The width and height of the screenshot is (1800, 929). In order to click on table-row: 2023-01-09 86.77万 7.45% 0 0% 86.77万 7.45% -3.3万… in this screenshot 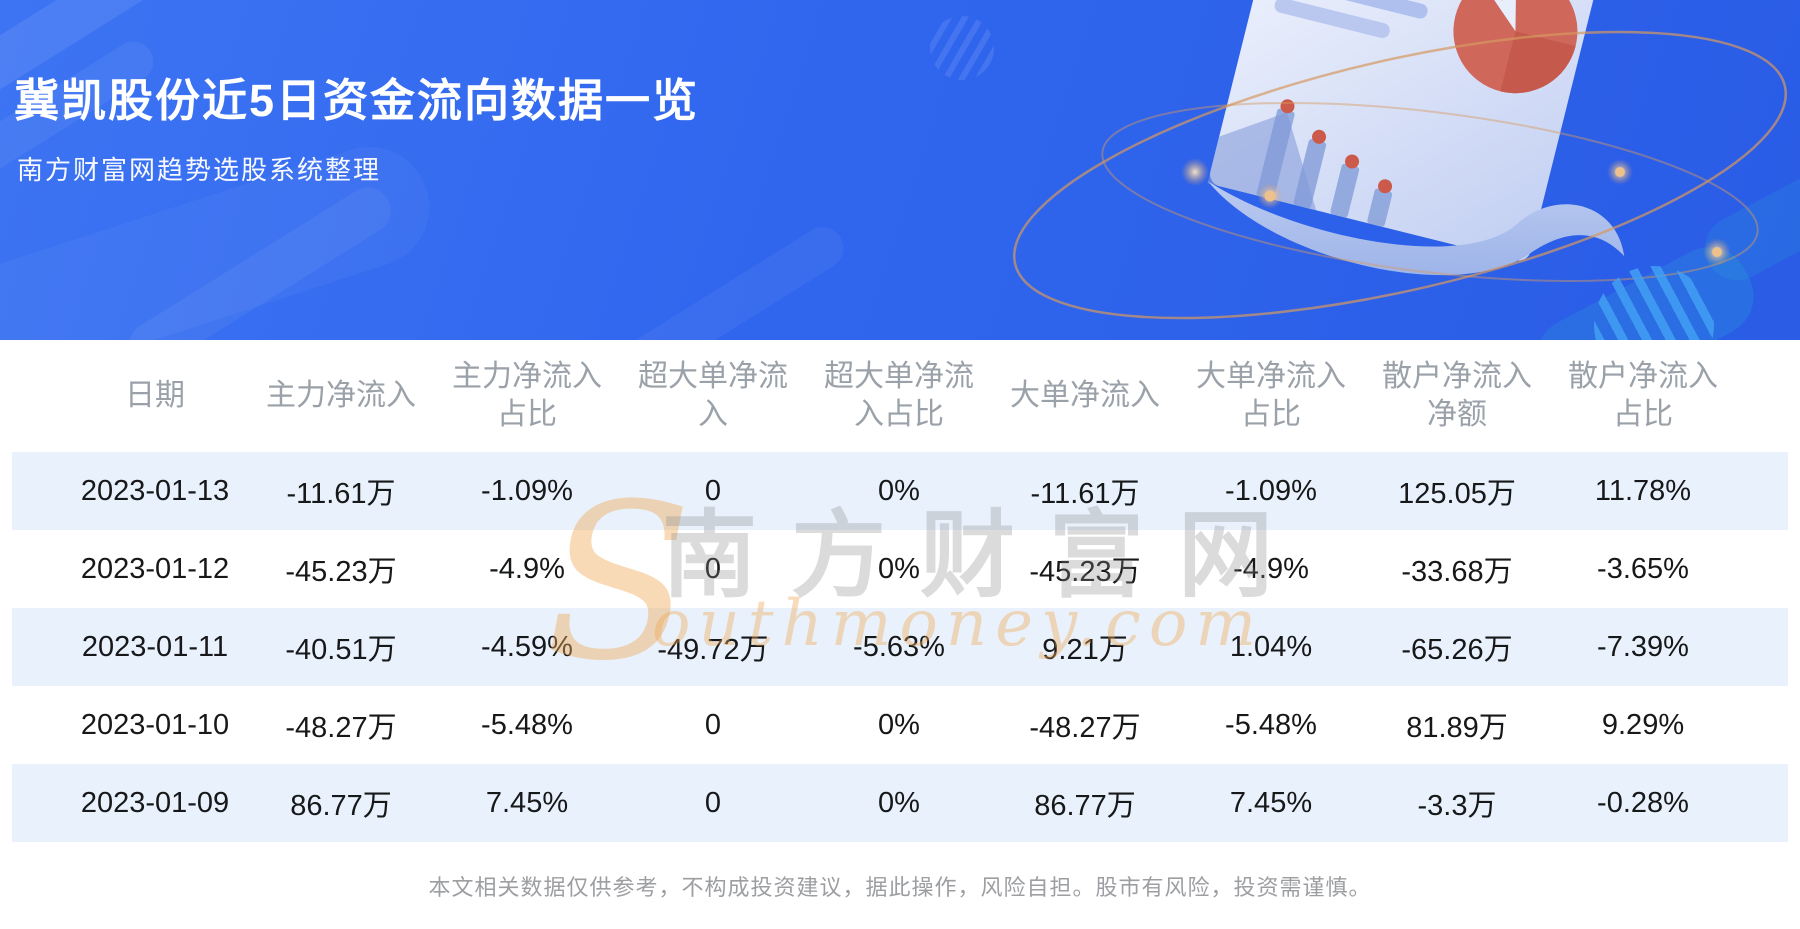, I will do `click(900, 803)`.